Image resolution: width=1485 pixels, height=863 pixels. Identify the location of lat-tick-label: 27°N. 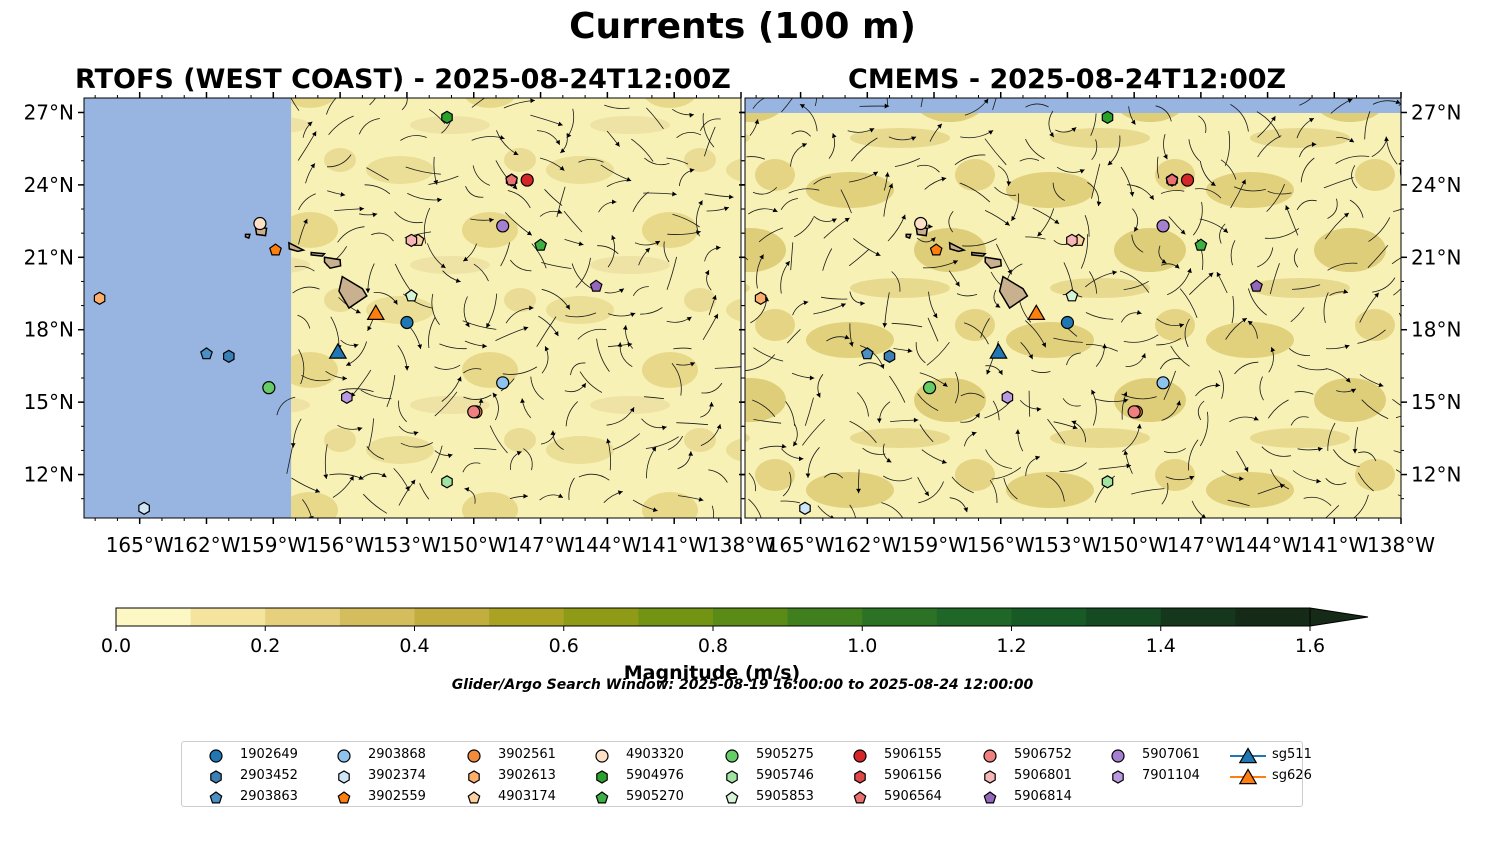
(49, 112).